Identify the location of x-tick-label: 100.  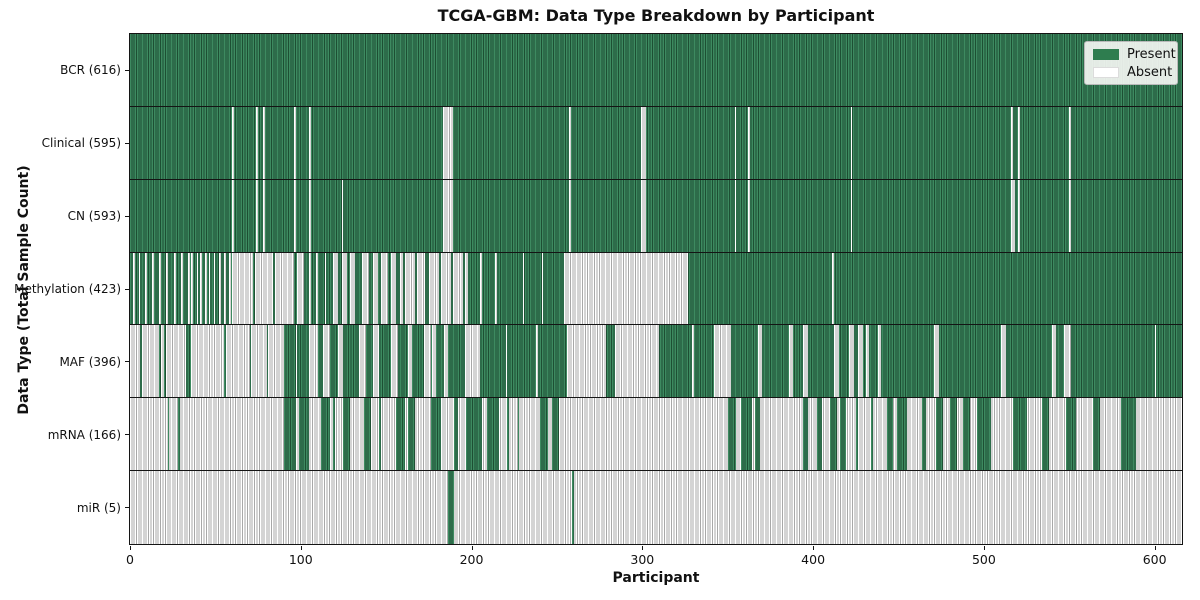
(300, 559).